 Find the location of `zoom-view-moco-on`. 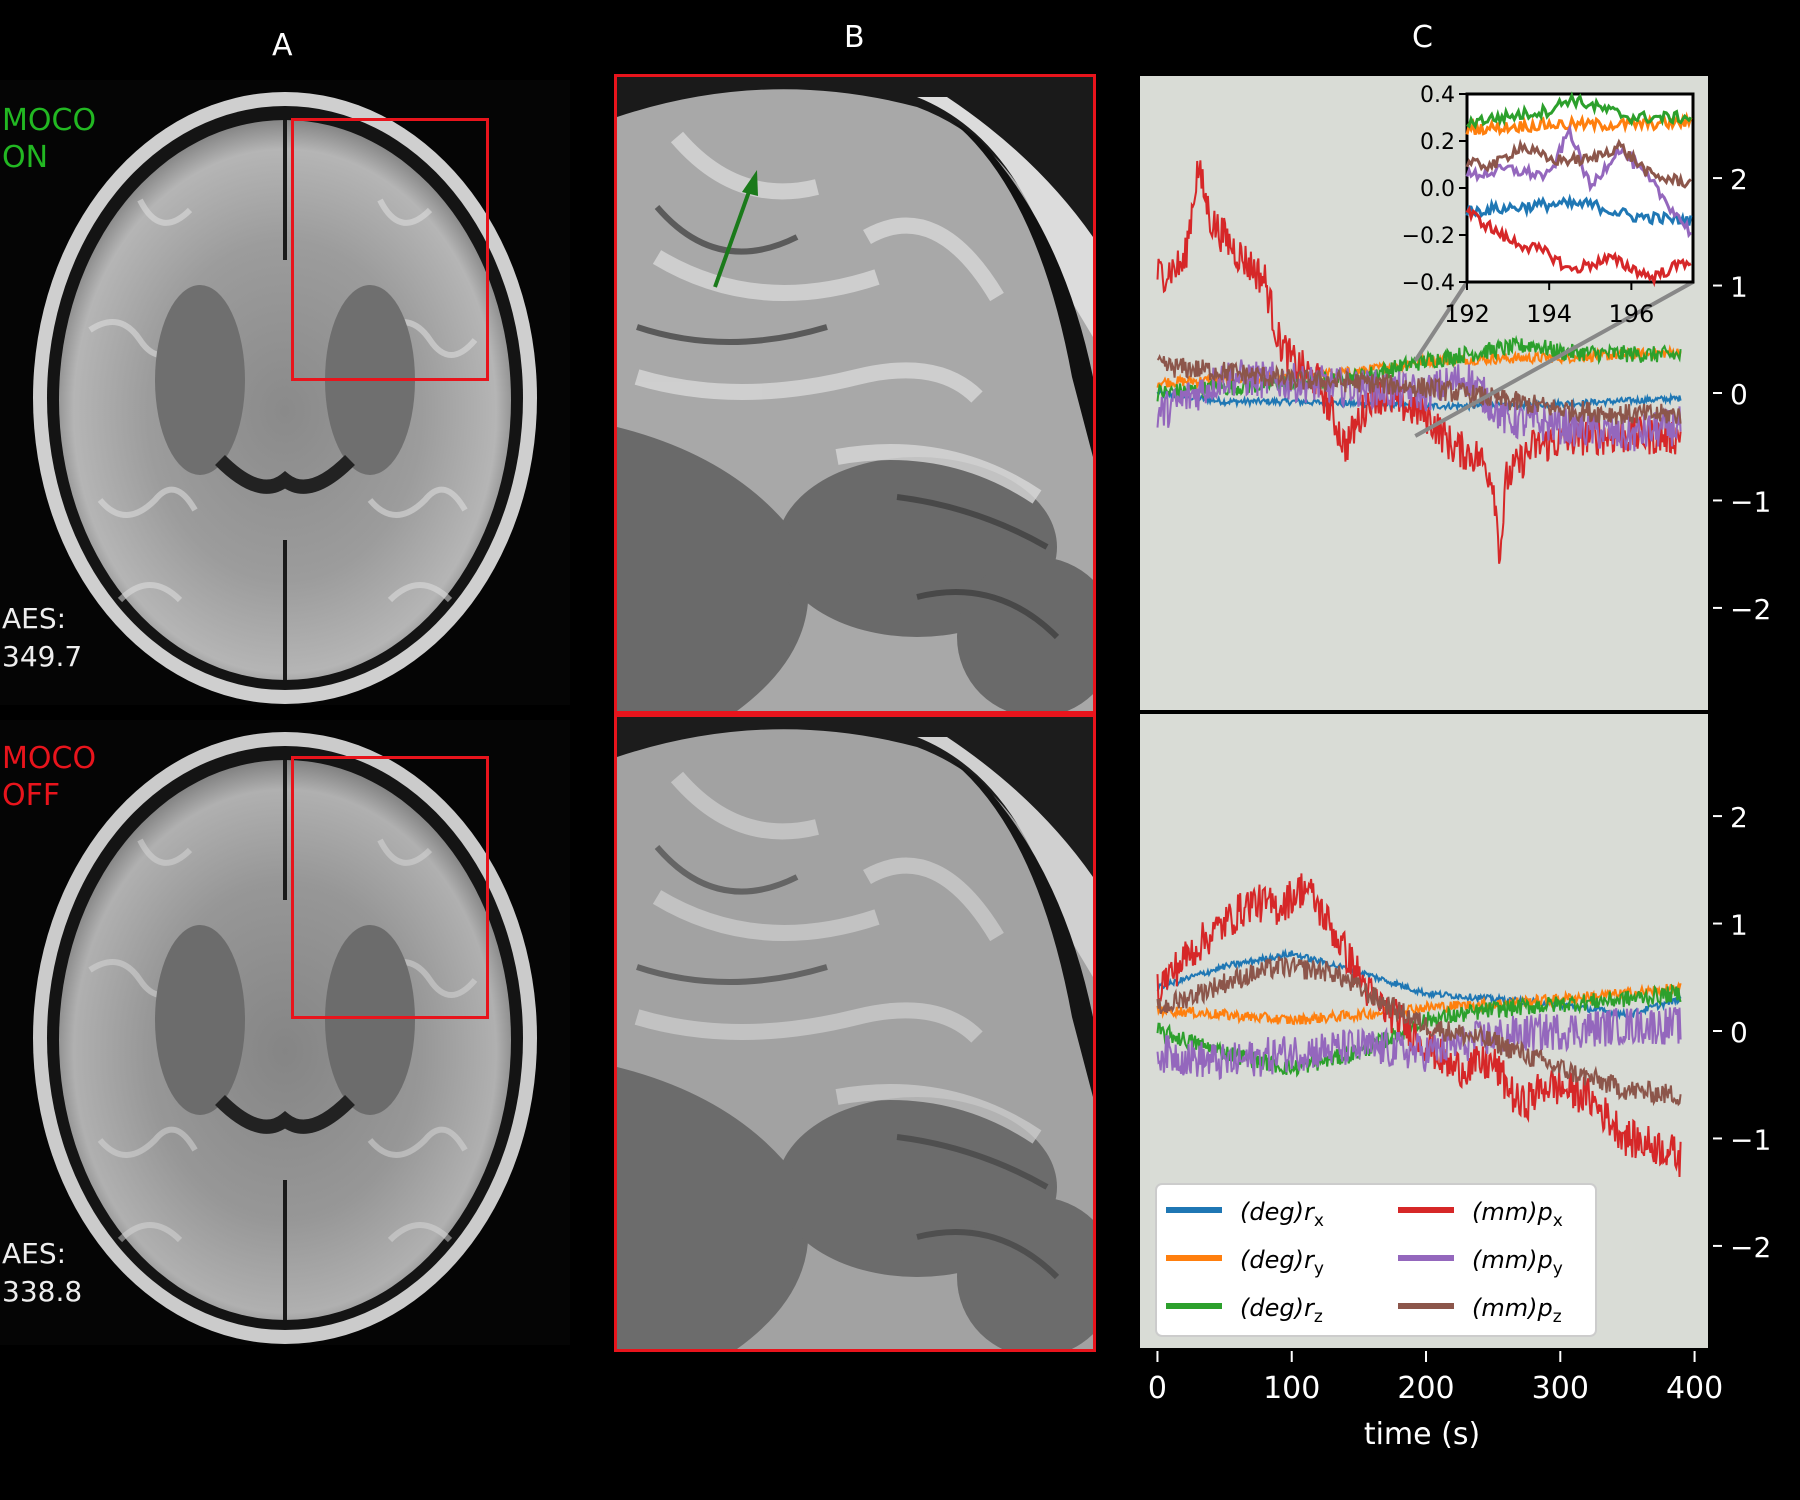

zoom-view-moco-on is located at coordinates (855, 394).